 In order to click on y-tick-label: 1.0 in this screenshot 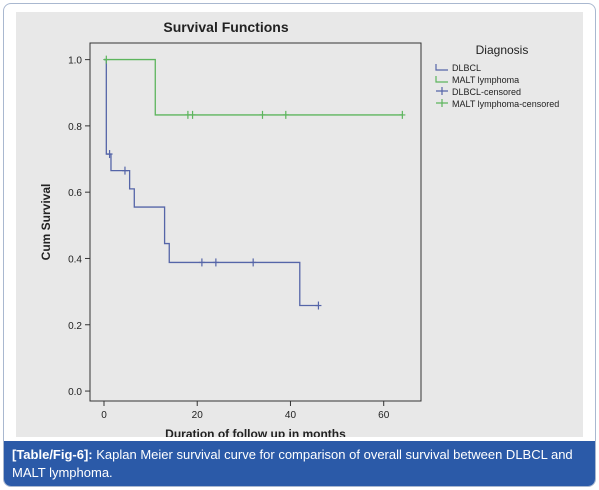, I will do `click(75, 61)`.